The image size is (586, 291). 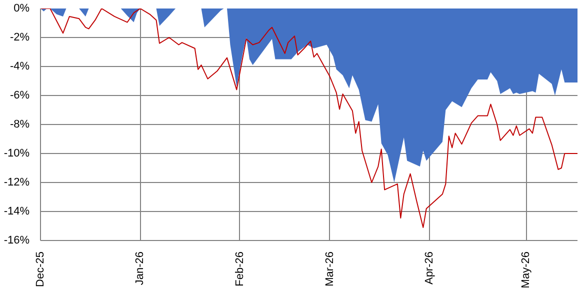 I want to click on y-tick-label: -8%, so click(x=20, y=124).